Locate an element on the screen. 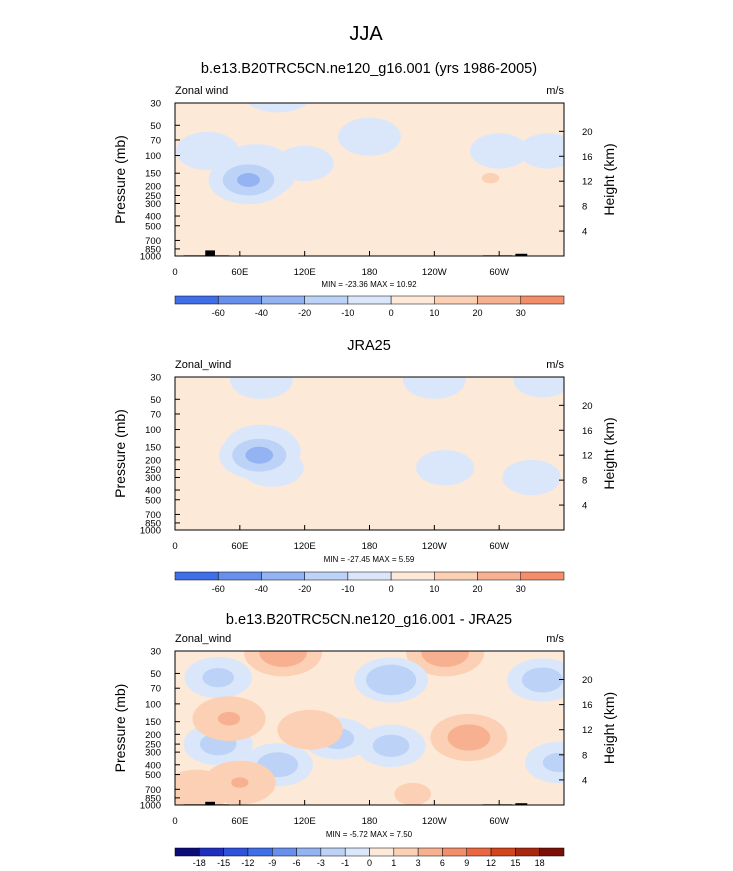  height-tick-label: 4 is located at coordinates (584, 232).